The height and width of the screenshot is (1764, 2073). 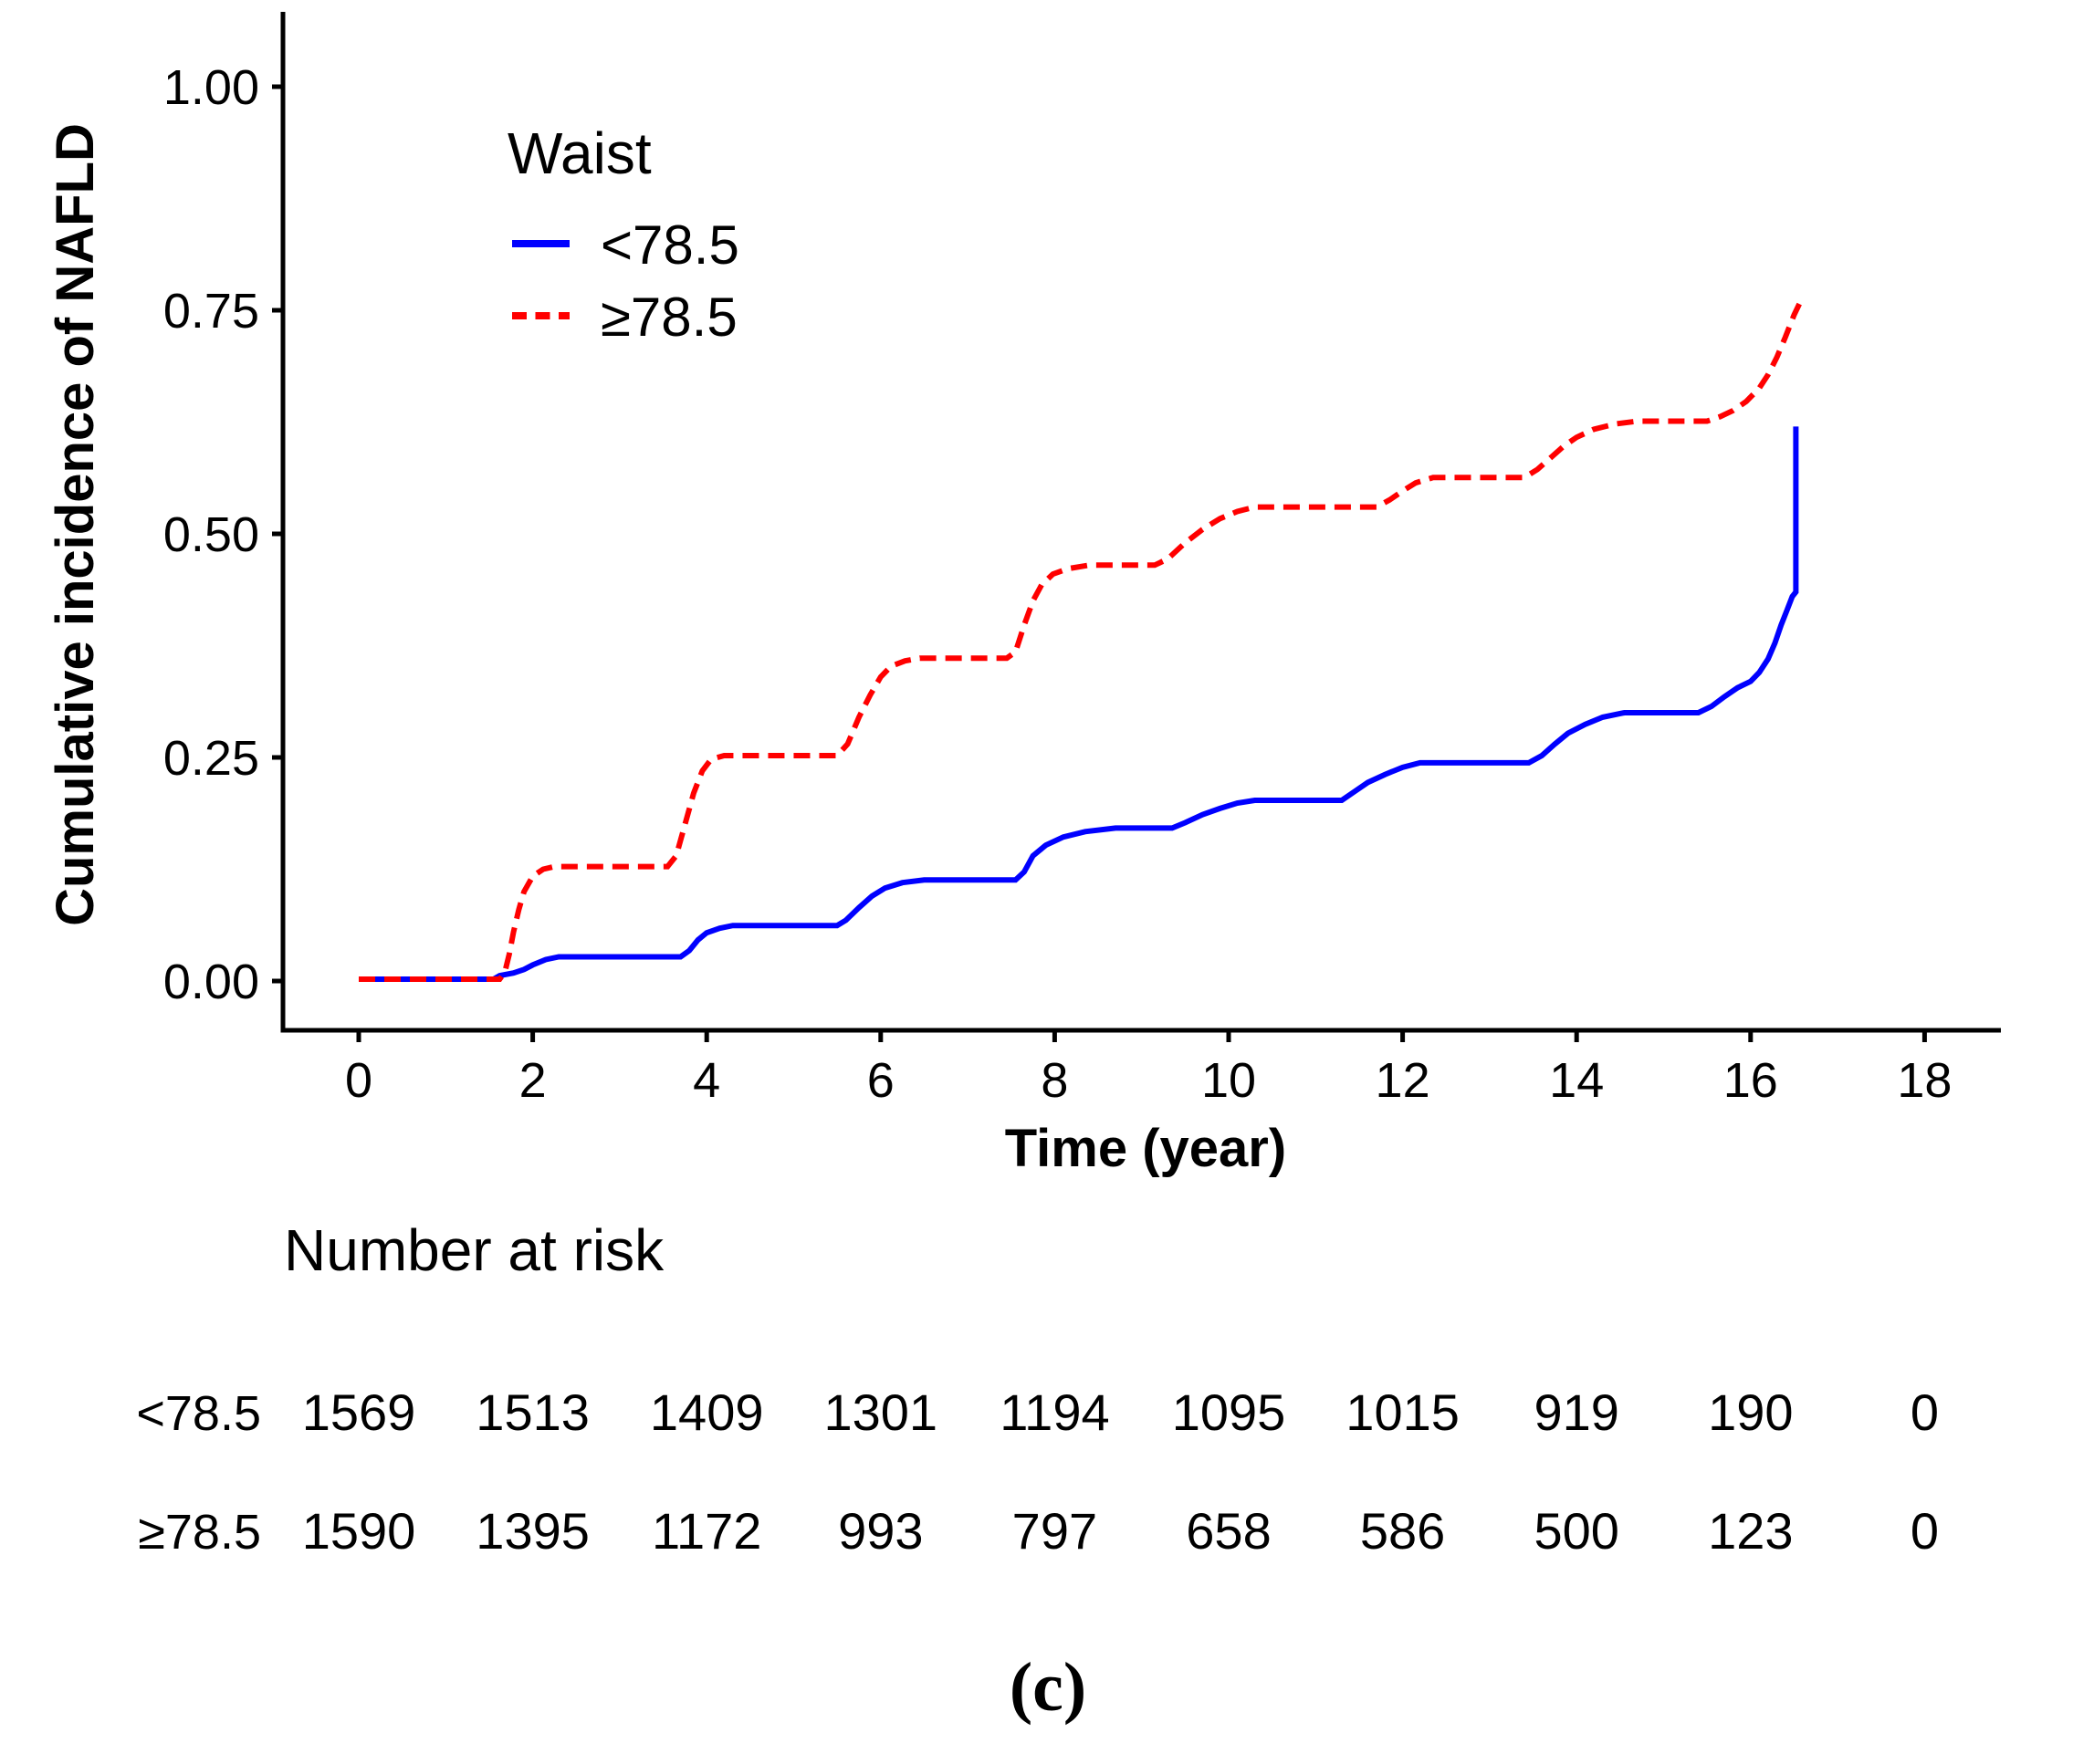 I want to click on risk-value: 500, so click(x=1576, y=1531).